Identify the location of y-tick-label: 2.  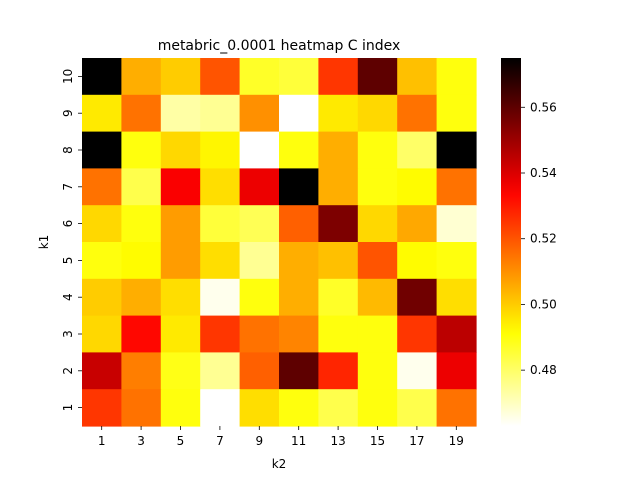
(68, 371).